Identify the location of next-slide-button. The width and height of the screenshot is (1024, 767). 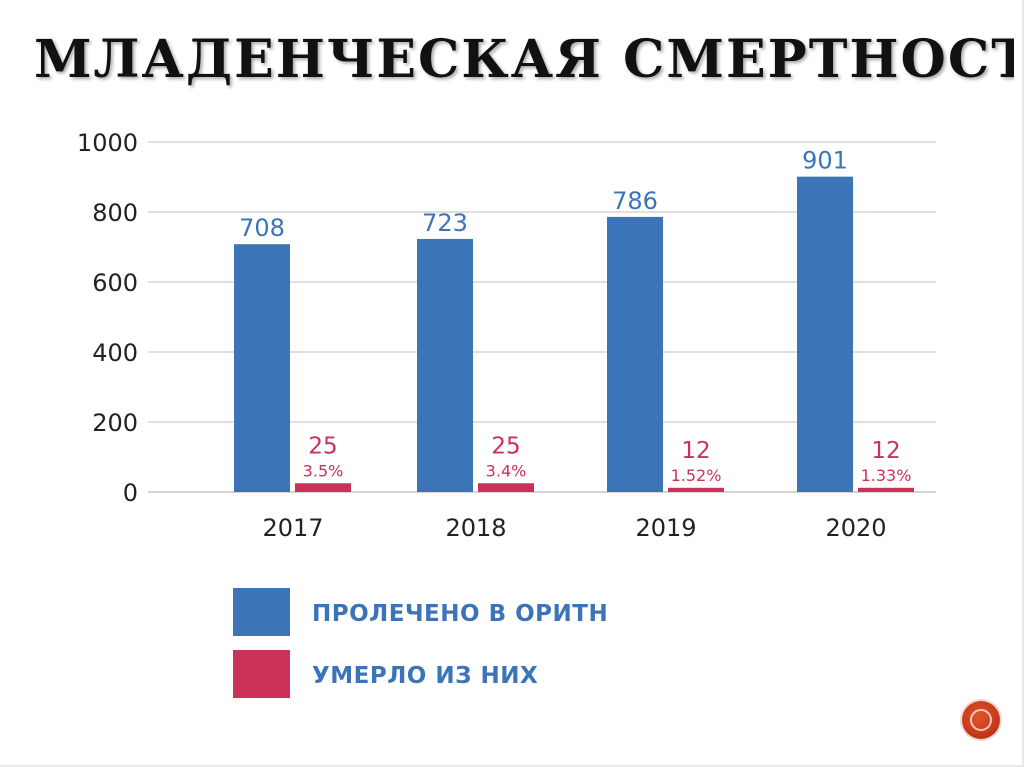
(981, 720).